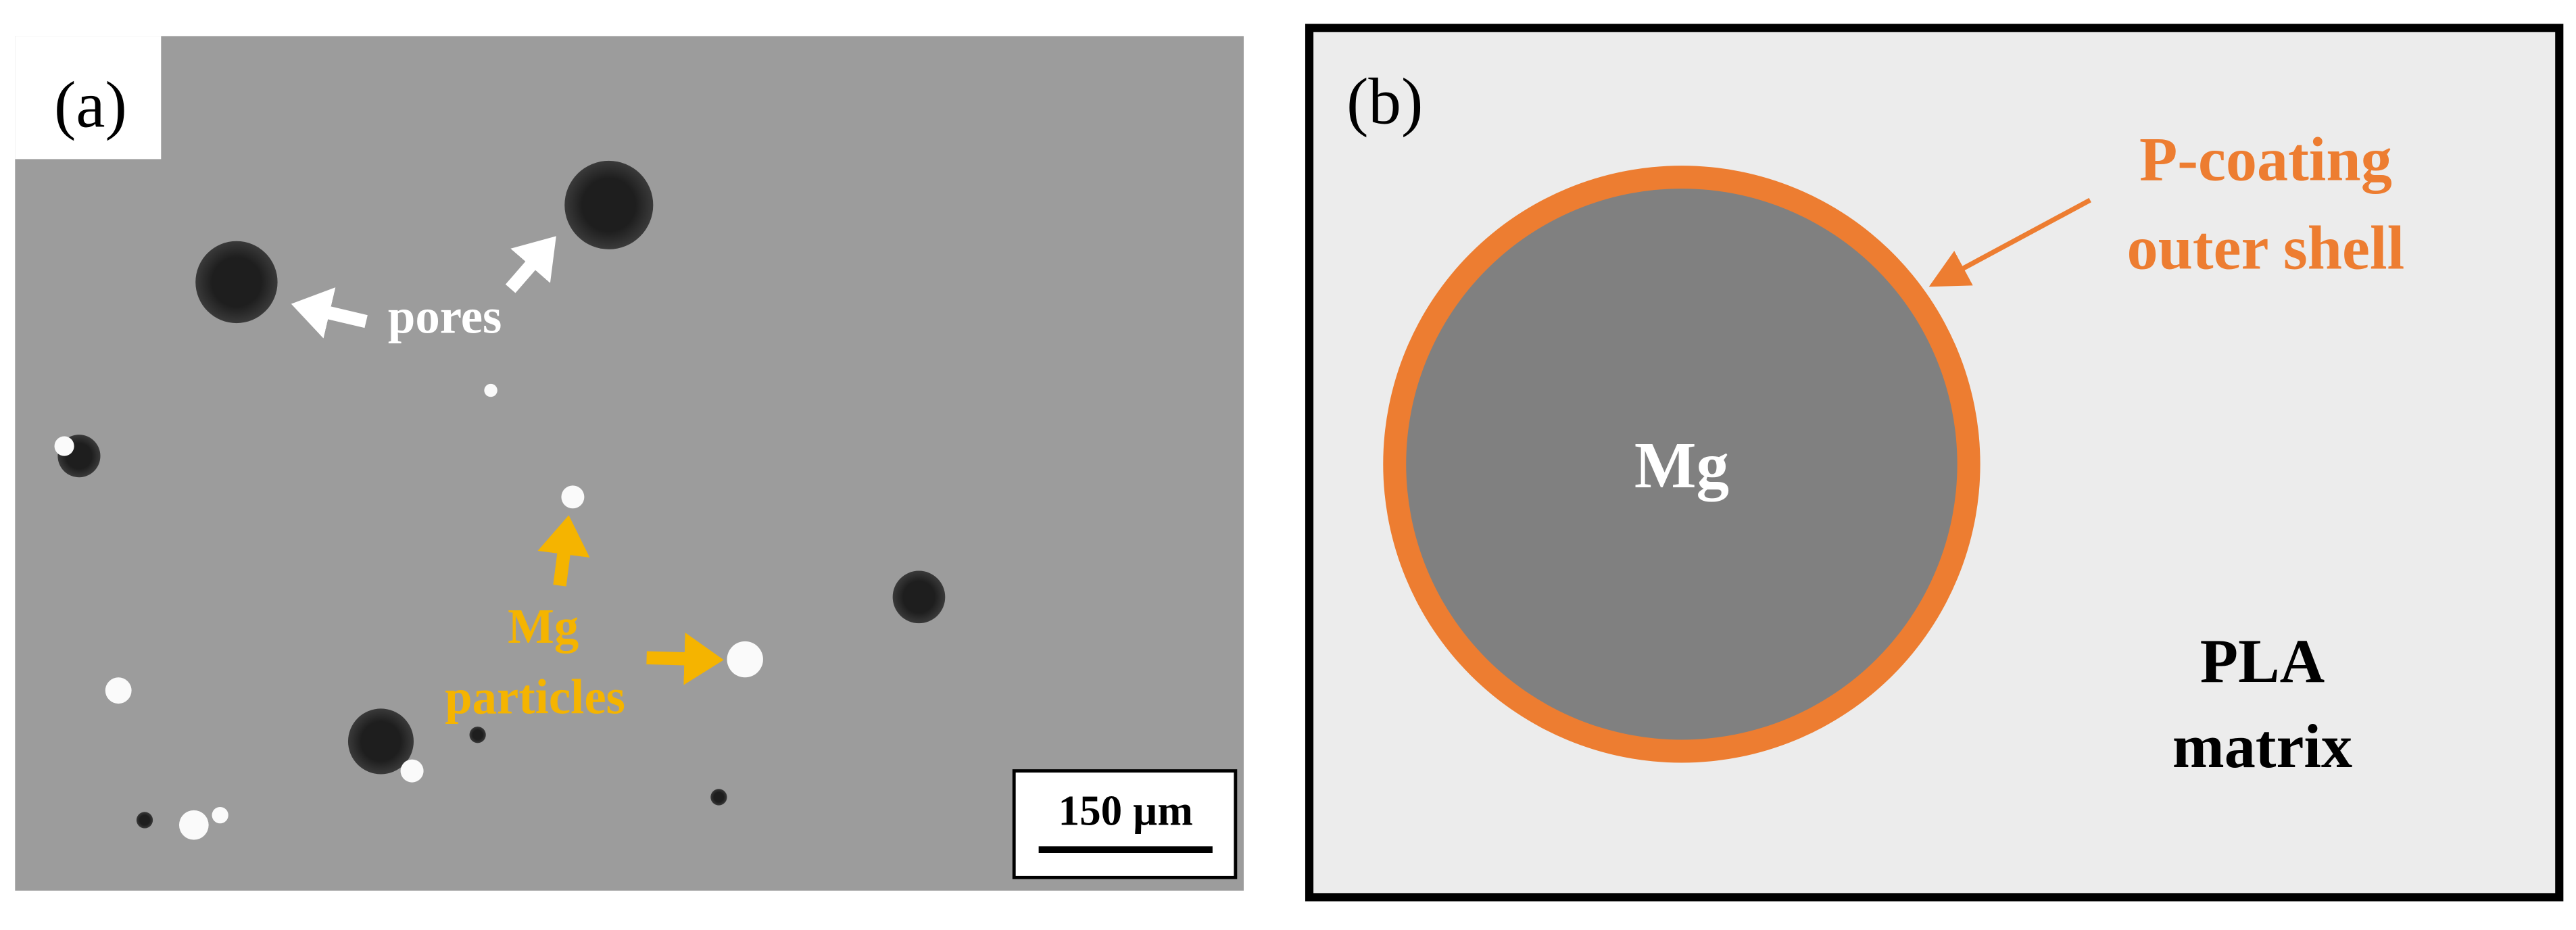 The image size is (2576, 930). I want to click on annotation: particles, so click(535, 696).